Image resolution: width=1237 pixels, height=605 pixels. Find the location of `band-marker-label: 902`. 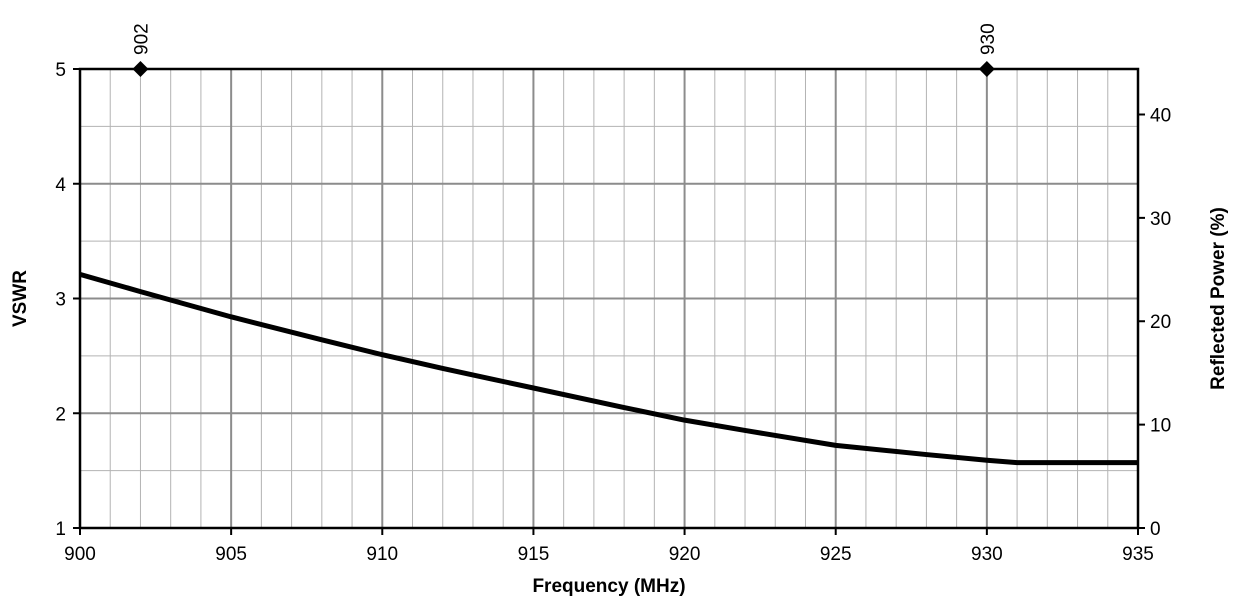

band-marker-label: 902 is located at coordinates (141, 39).